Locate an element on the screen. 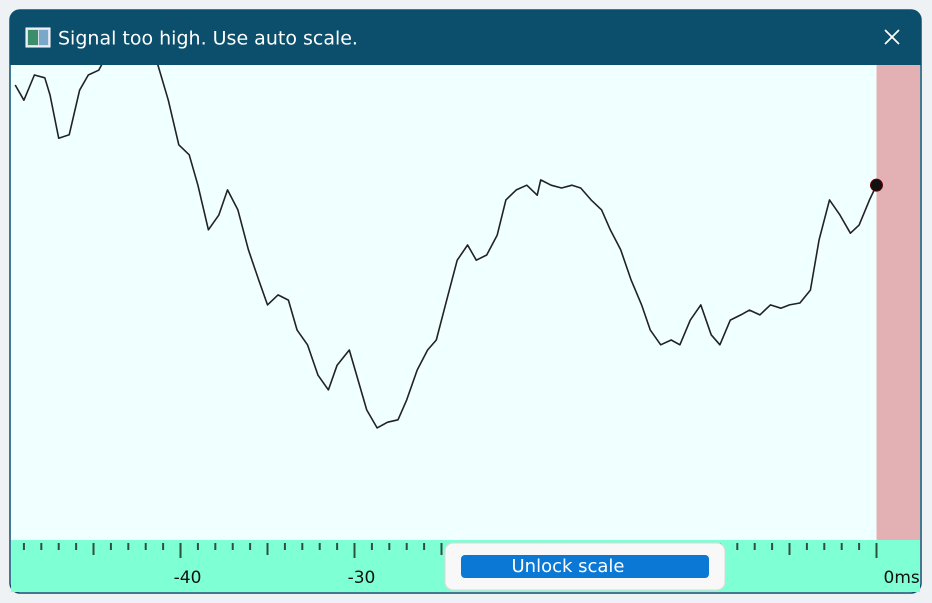 Image resolution: width=932 pixels, height=603 pixels. title-bar is located at coordinates (465, 37).